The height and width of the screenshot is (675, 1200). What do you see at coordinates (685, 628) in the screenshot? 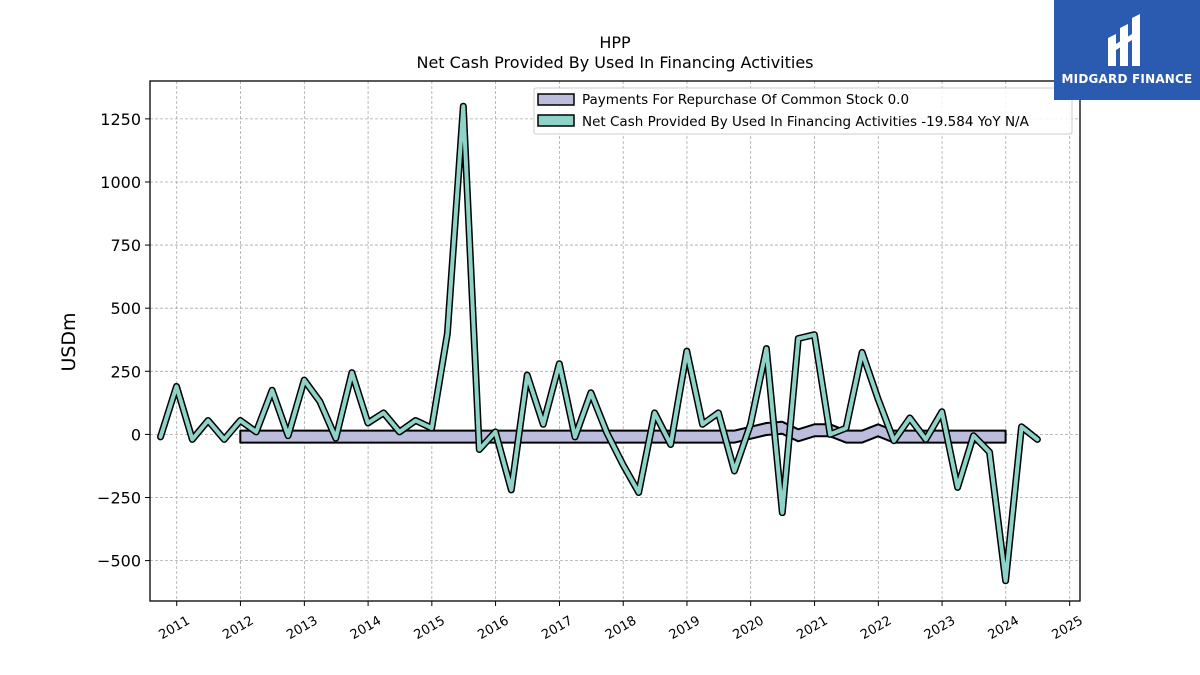
I see `x-tick-label: 2019` at bounding box center [685, 628].